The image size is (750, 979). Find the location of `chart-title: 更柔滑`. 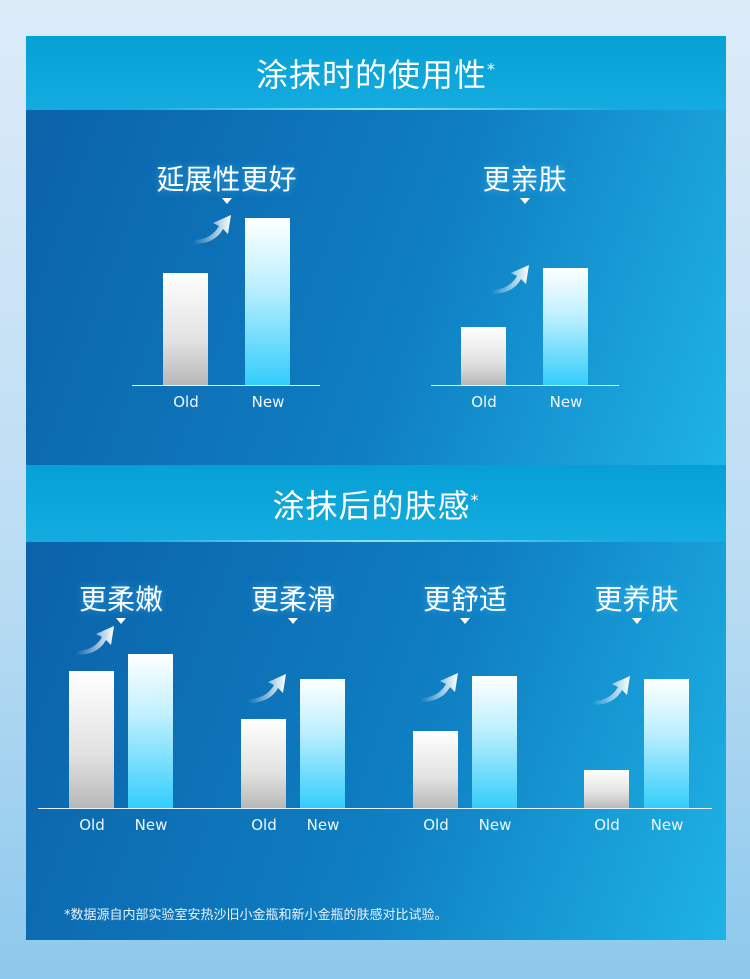

chart-title: 更柔滑 is located at coordinates (292, 599).